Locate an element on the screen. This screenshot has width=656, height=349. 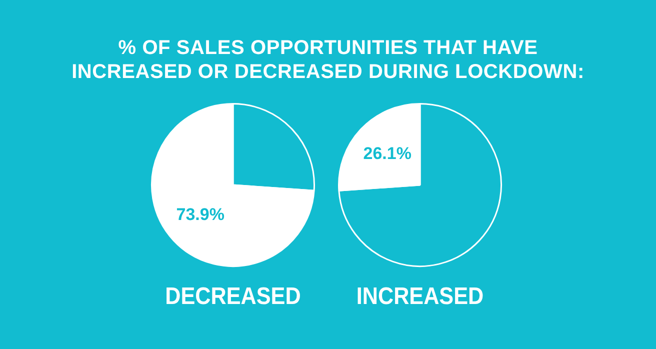
data-label: 26.1% is located at coordinates (387, 154).